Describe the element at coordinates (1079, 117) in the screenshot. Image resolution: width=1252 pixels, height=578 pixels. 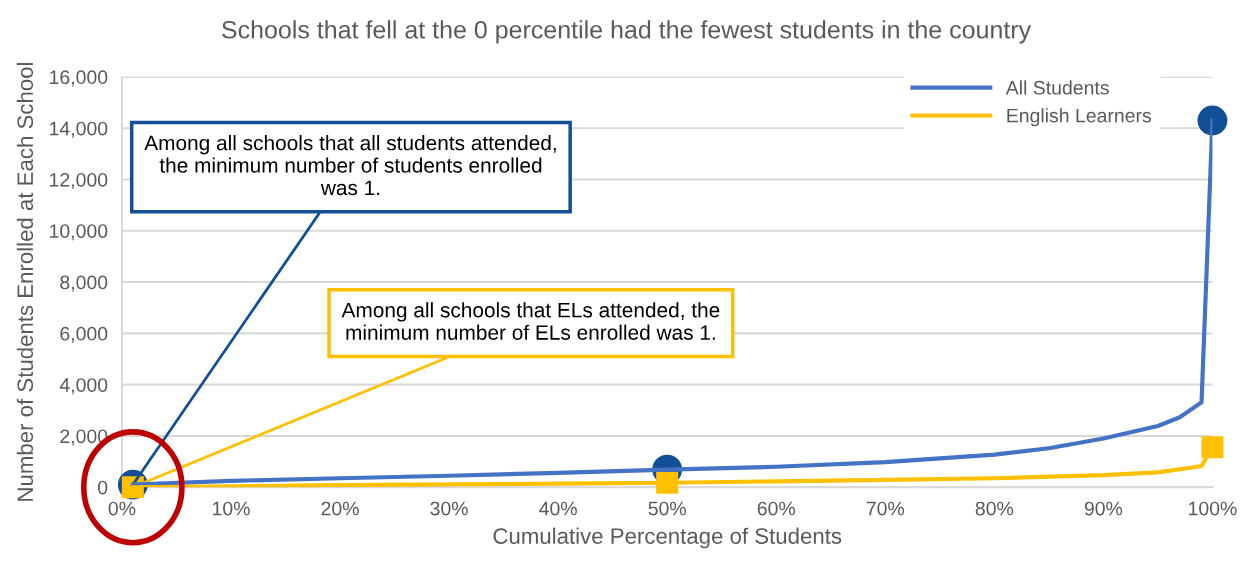
I see `legend-label: English Learners` at that location.